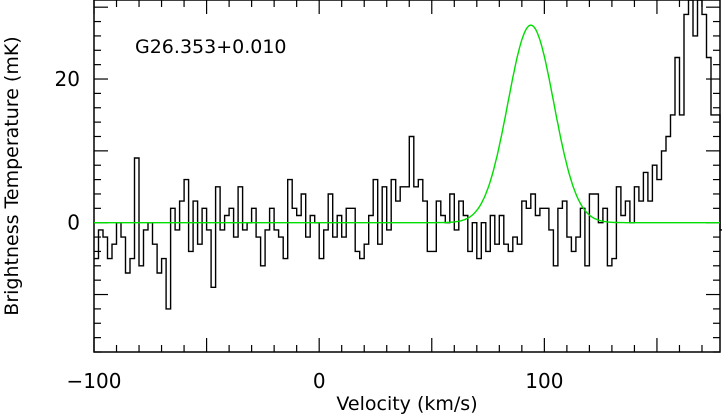 The image size is (722, 415). What do you see at coordinates (73, 223) in the screenshot?
I see `y-tick-label: 0` at bounding box center [73, 223].